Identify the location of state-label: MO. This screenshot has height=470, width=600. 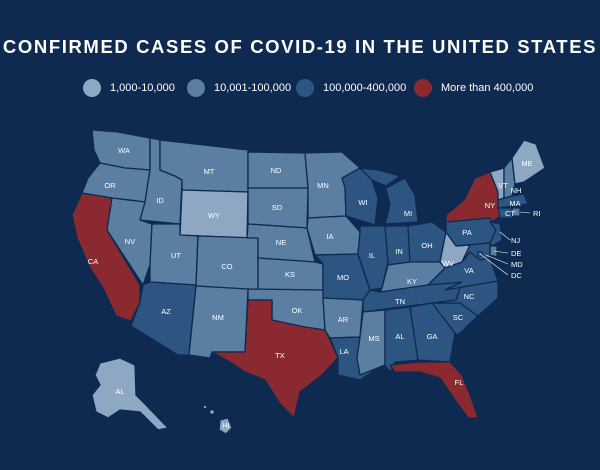
(343, 277).